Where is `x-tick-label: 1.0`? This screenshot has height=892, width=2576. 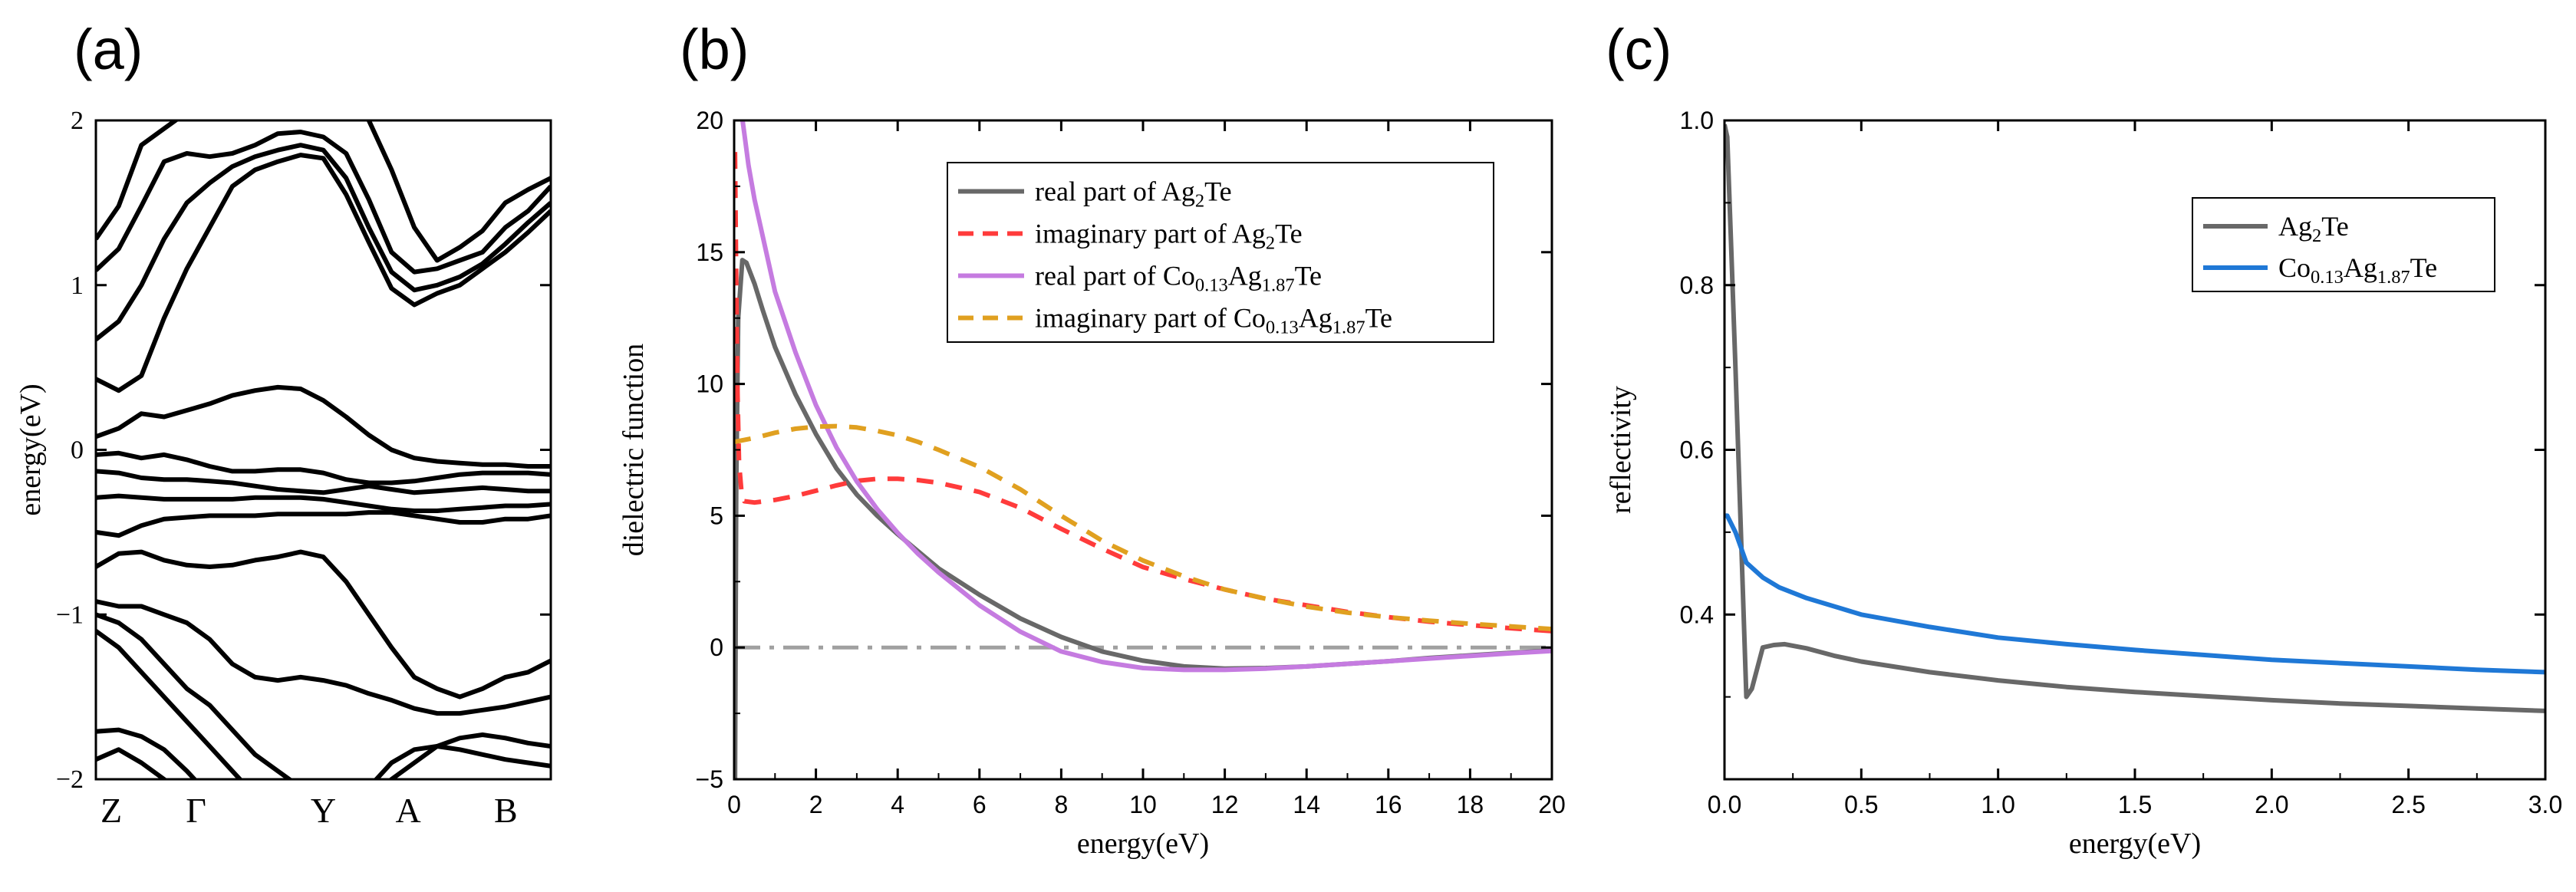 x-tick-label: 1.0 is located at coordinates (1997, 804).